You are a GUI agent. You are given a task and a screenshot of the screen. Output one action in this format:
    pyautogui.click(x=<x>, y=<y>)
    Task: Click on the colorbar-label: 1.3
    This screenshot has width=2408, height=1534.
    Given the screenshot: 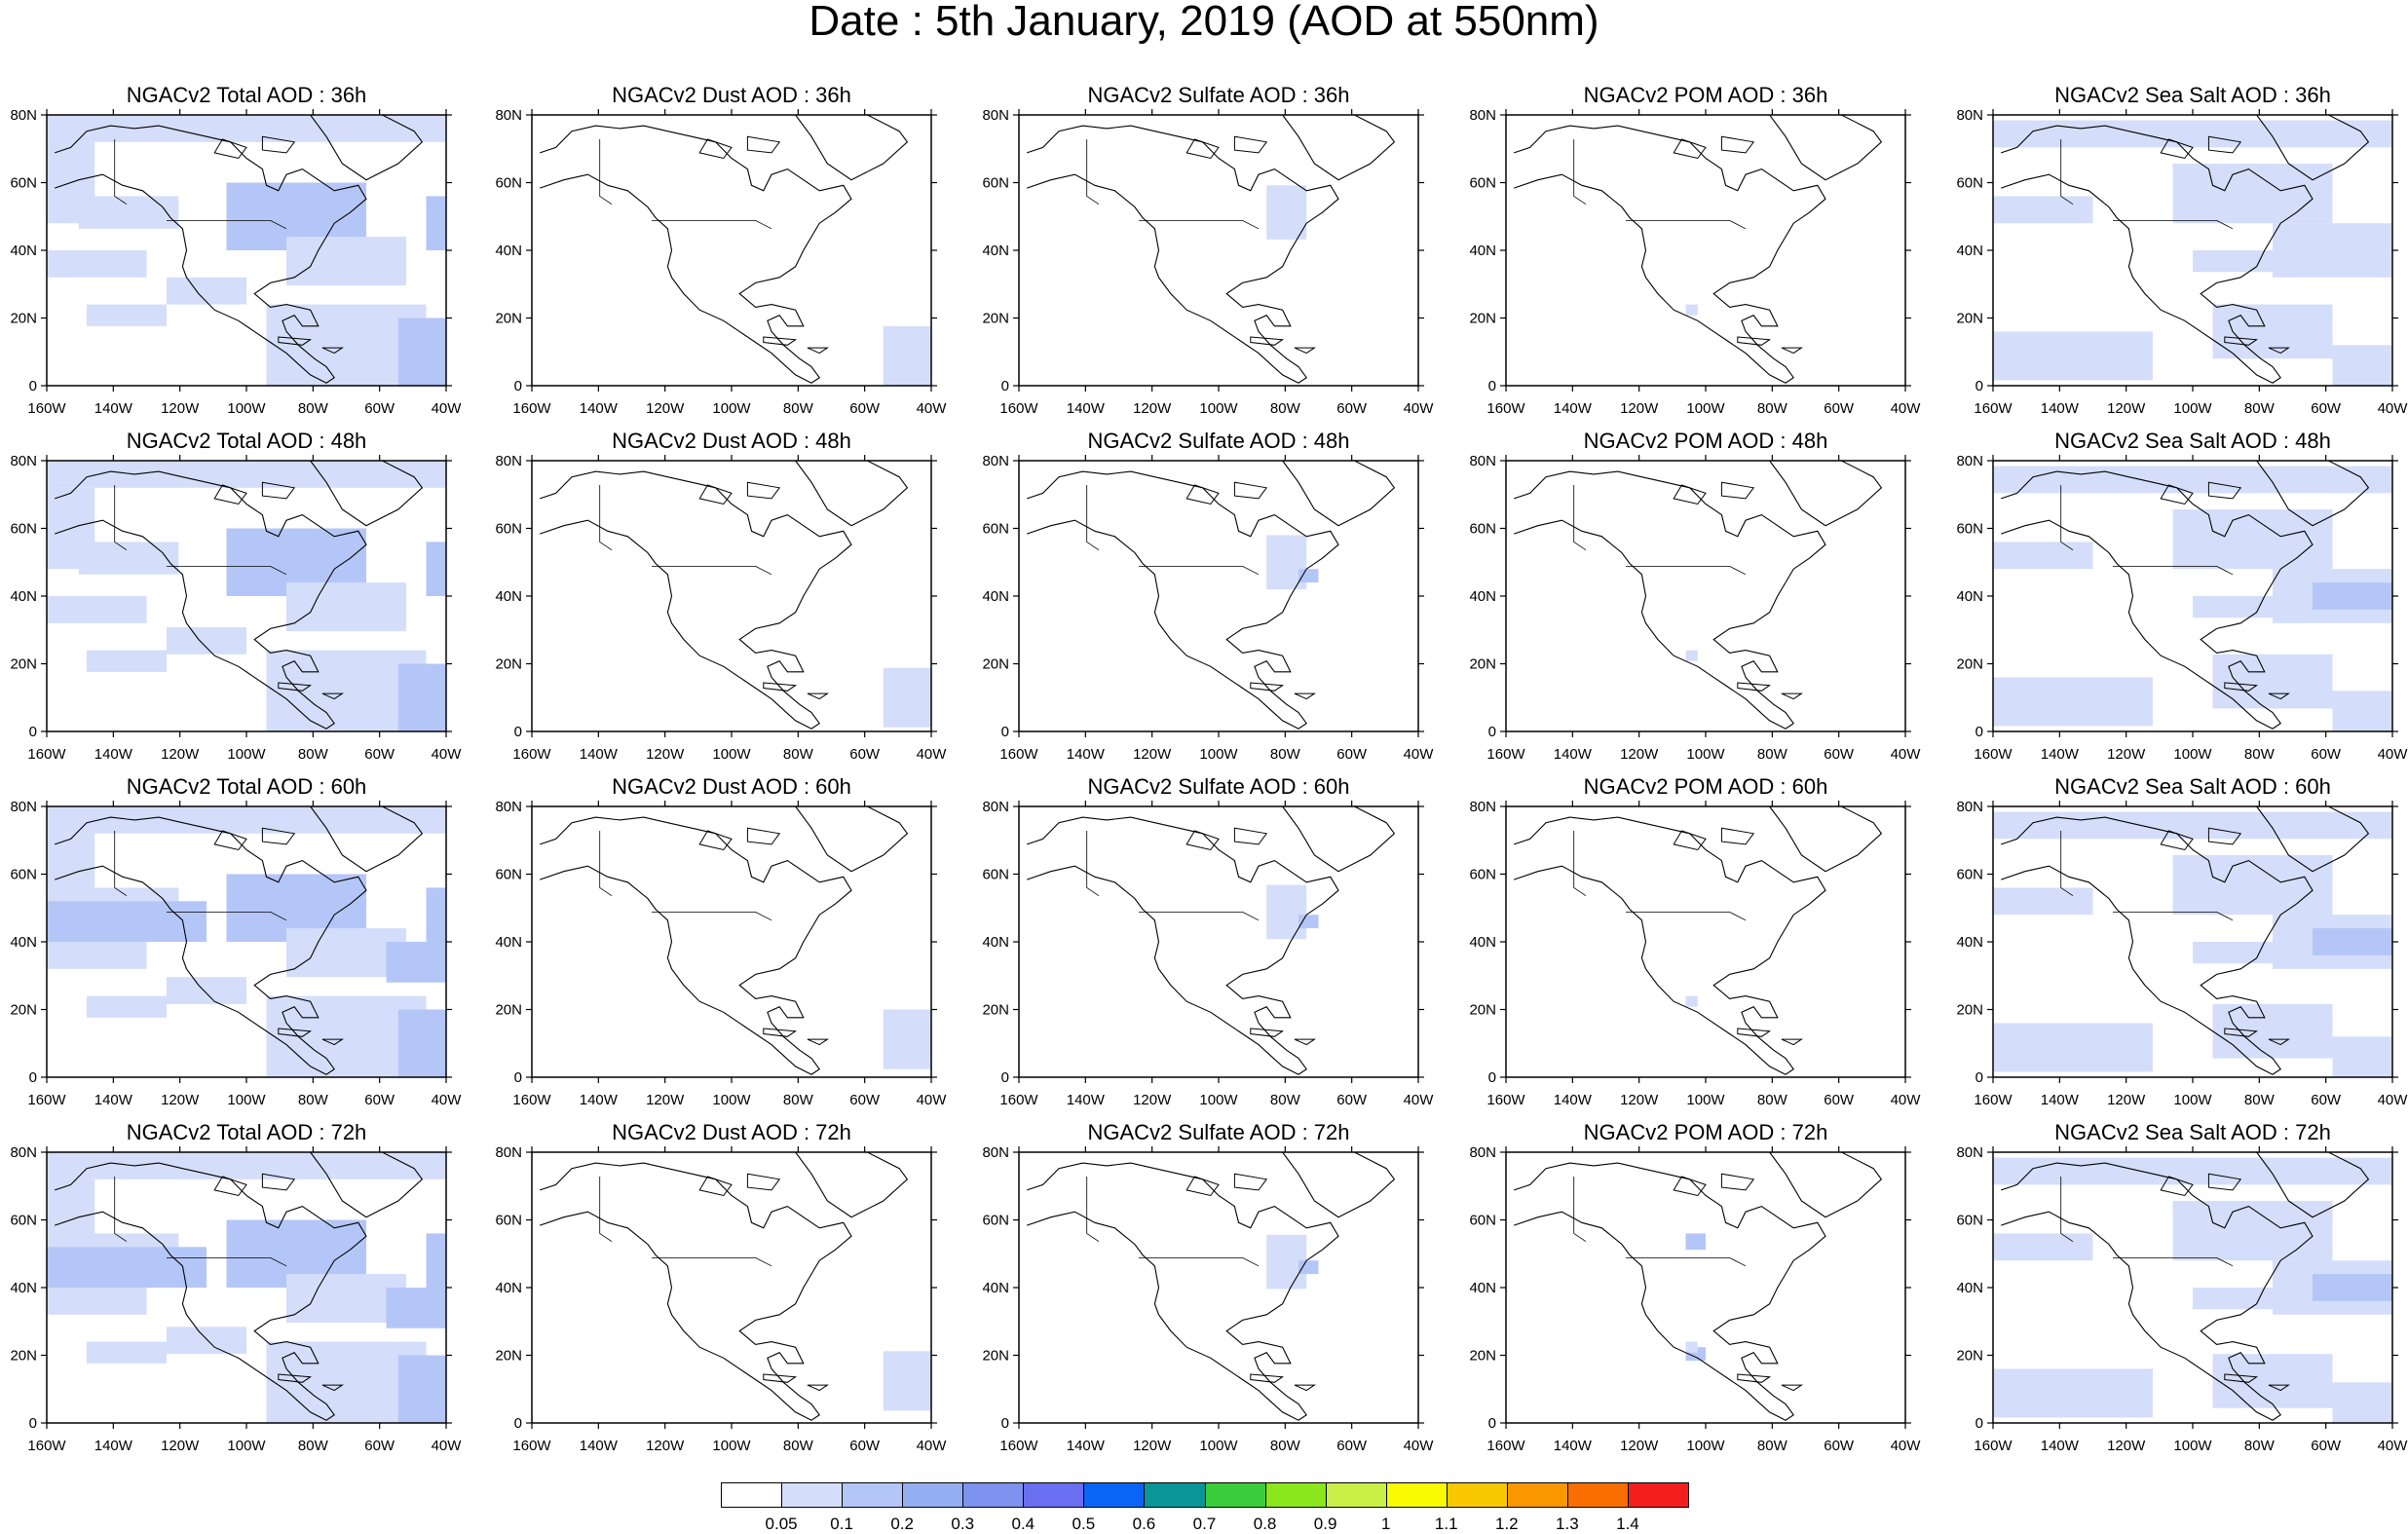 What is the action you would take?
    pyautogui.click(x=1567, y=1524)
    